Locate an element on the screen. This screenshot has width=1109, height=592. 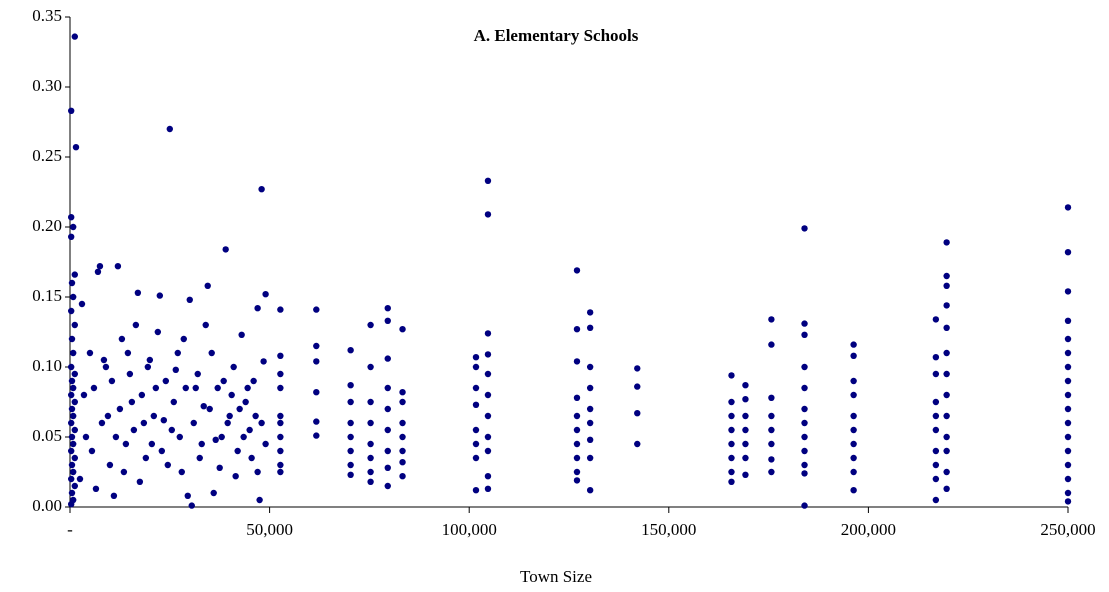
x-tick-label: 50,000 is located at coordinates (269, 529).